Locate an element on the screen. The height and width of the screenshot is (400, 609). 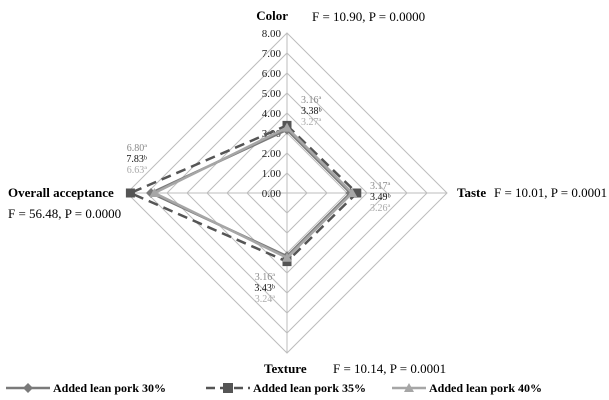
radial-tick-labels: 0.001.002.003.004.005.006.007.008.00 is located at coordinates (272, 114).